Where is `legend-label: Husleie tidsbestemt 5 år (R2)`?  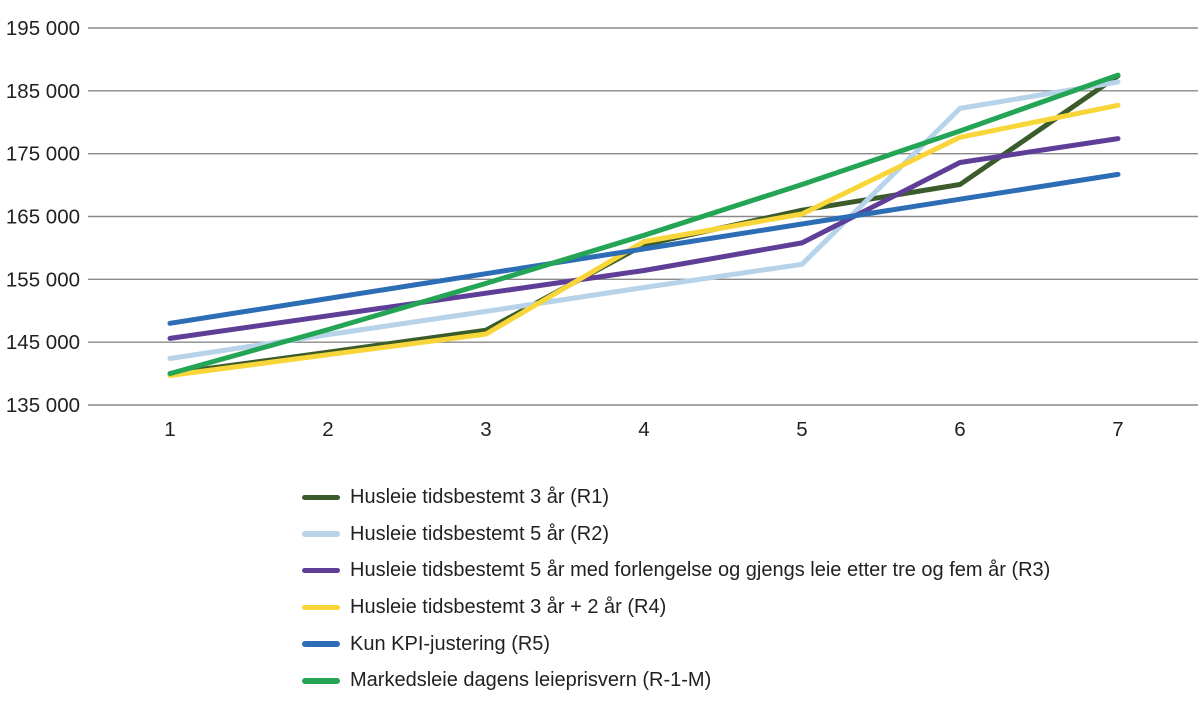 legend-label: Husleie tidsbestemt 5 år (R2) is located at coordinates (479, 533).